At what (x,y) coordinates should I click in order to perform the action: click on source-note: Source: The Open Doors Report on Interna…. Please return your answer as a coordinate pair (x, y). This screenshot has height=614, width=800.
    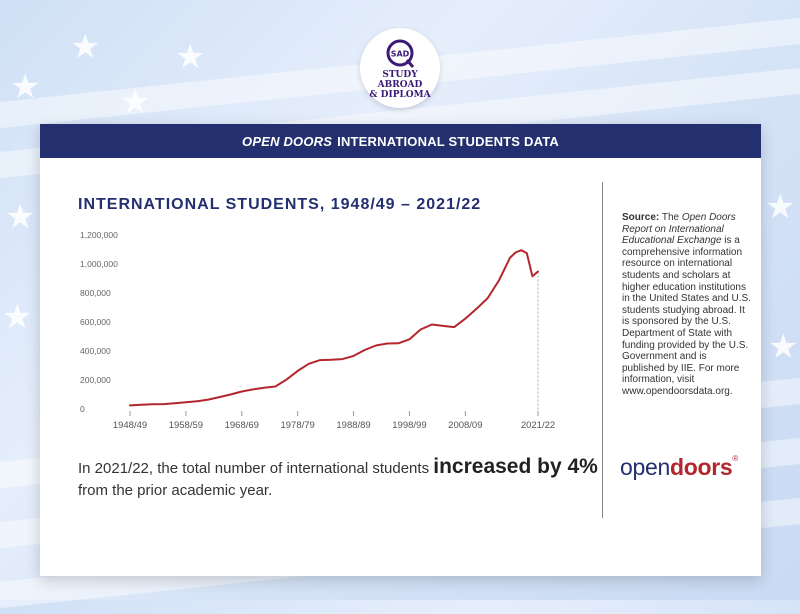
    Looking at the image, I should click on (687, 305).